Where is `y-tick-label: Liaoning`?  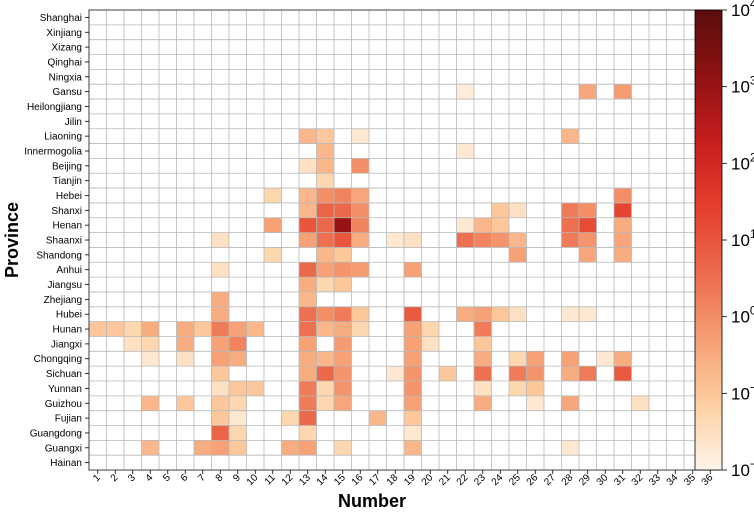 y-tick-label: Liaoning is located at coordinates (63, 137).